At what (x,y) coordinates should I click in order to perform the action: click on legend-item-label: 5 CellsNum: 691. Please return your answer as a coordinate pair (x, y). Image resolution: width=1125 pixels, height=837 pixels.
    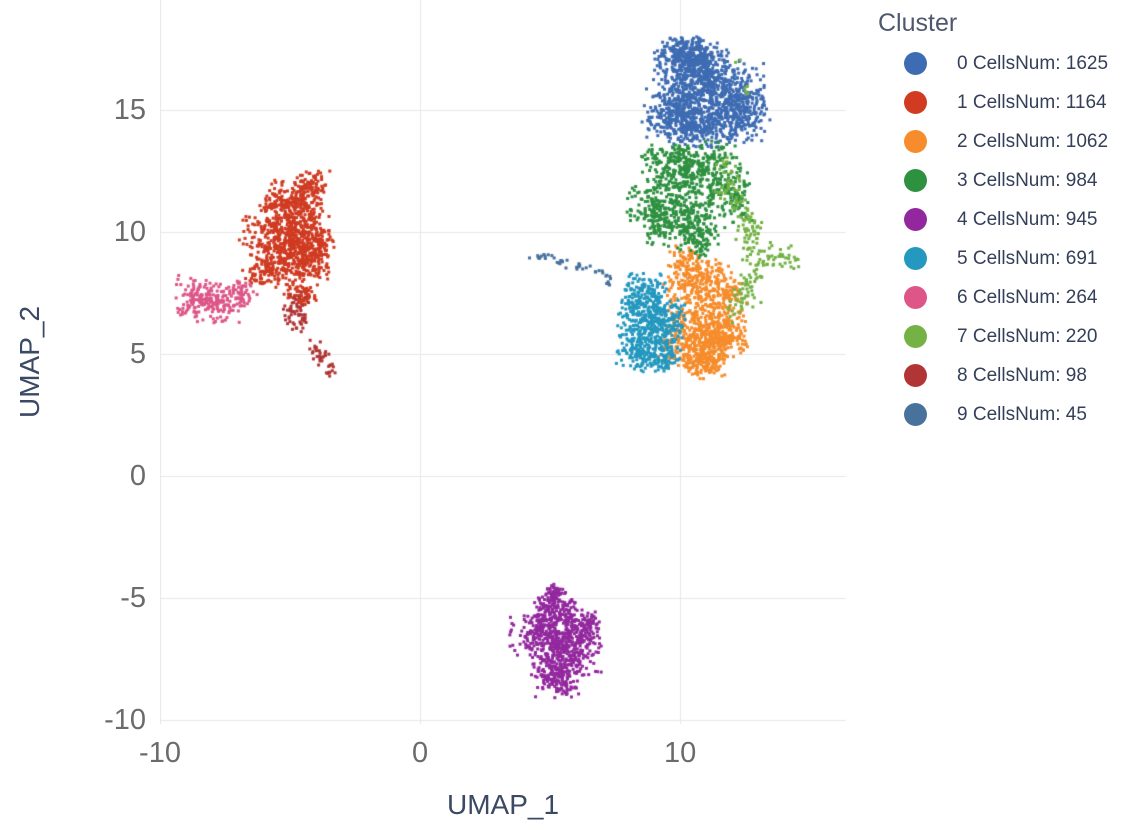
    Looking at the image, I should click on (1027, 258).